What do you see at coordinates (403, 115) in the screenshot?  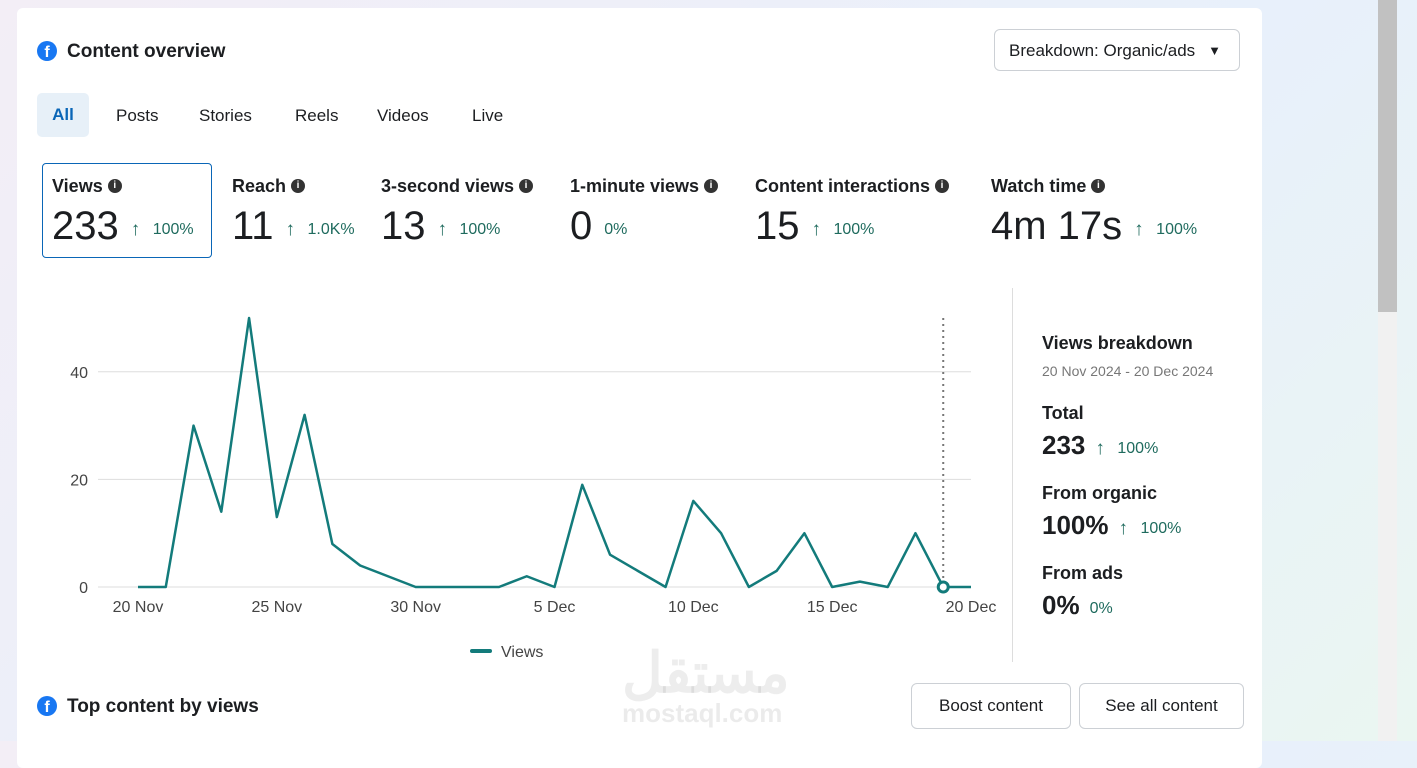 I see `tab: Videos` at bounding box center [403, 115].